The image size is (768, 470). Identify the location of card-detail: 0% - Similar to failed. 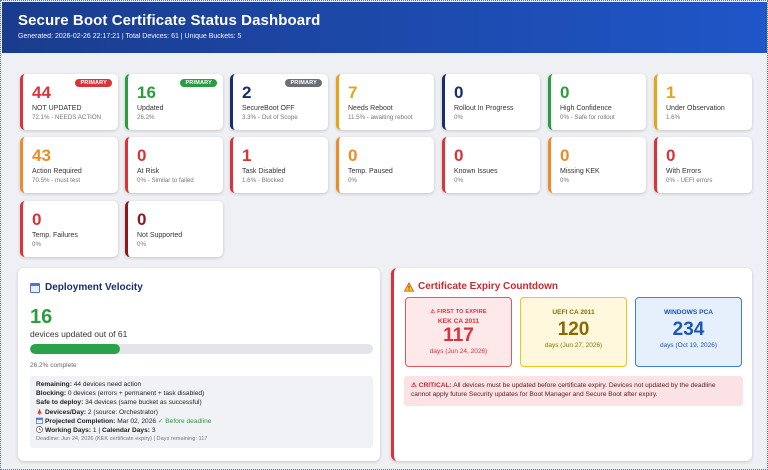
(165, 180).